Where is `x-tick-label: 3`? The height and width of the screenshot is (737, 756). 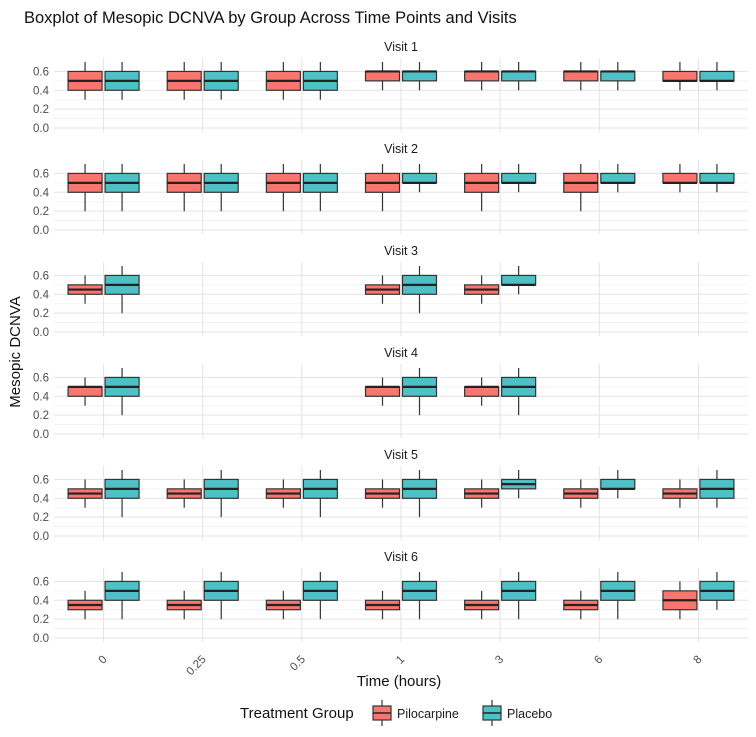
x-tick-label: 3 is located at coordinates (499, 660).